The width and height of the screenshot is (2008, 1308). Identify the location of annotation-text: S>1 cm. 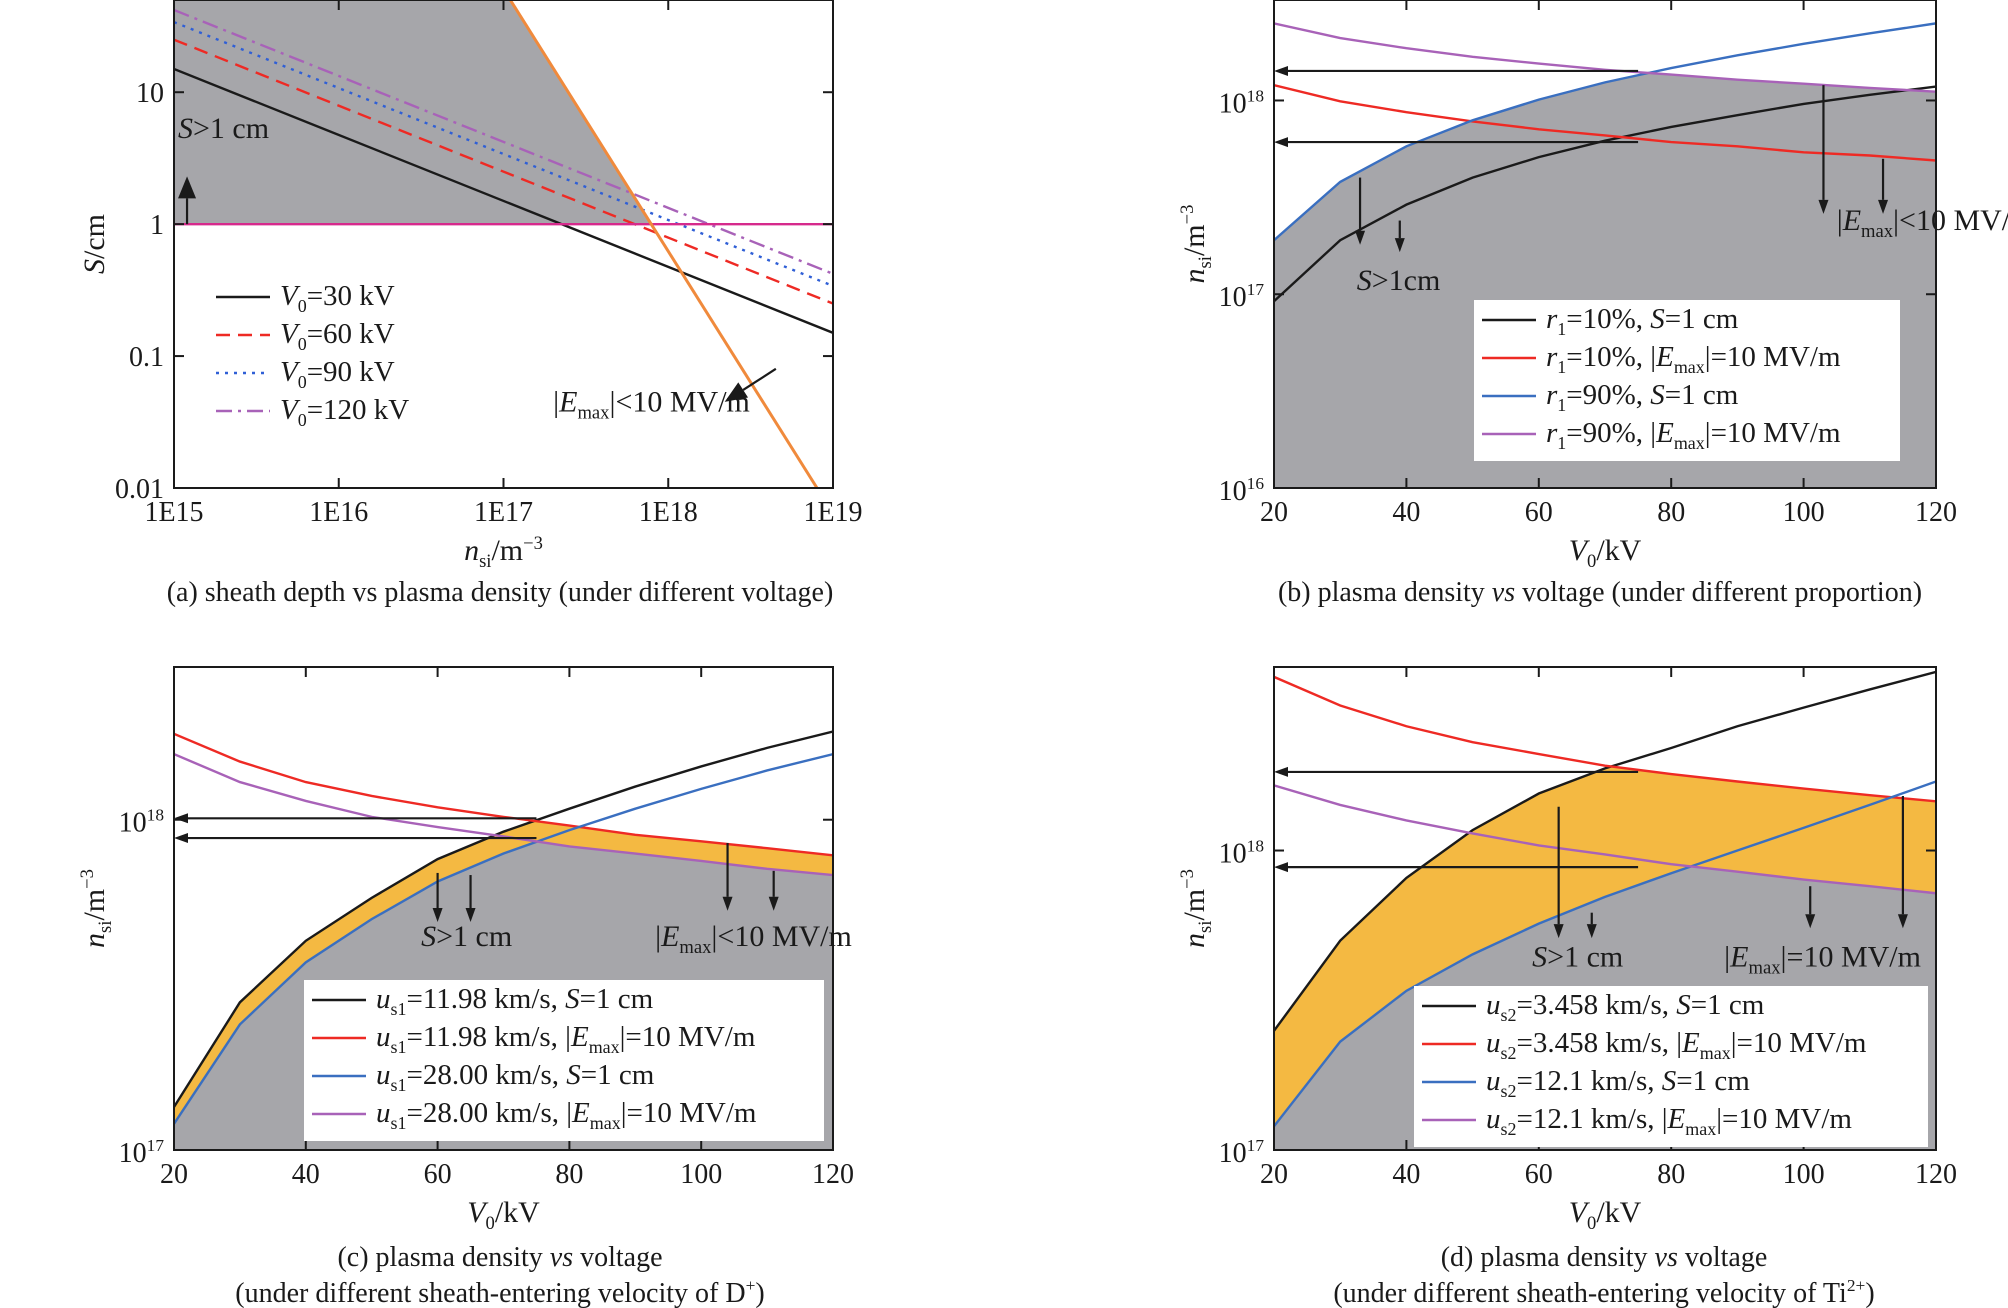
(223, 128).